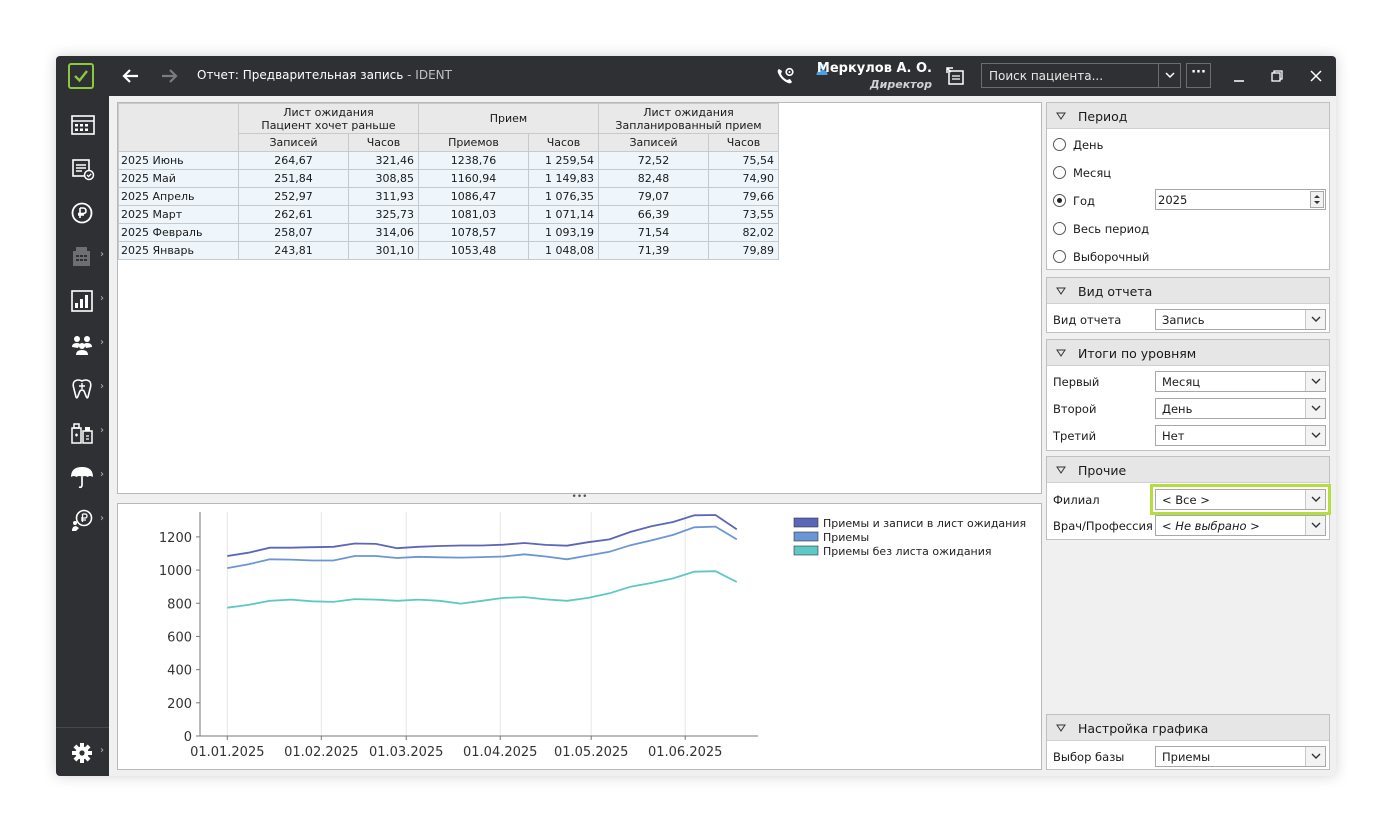 The width and height of the screenshot is (1392, 832). I want to click on sidebar-item-settings: ›, so click(82, 752).